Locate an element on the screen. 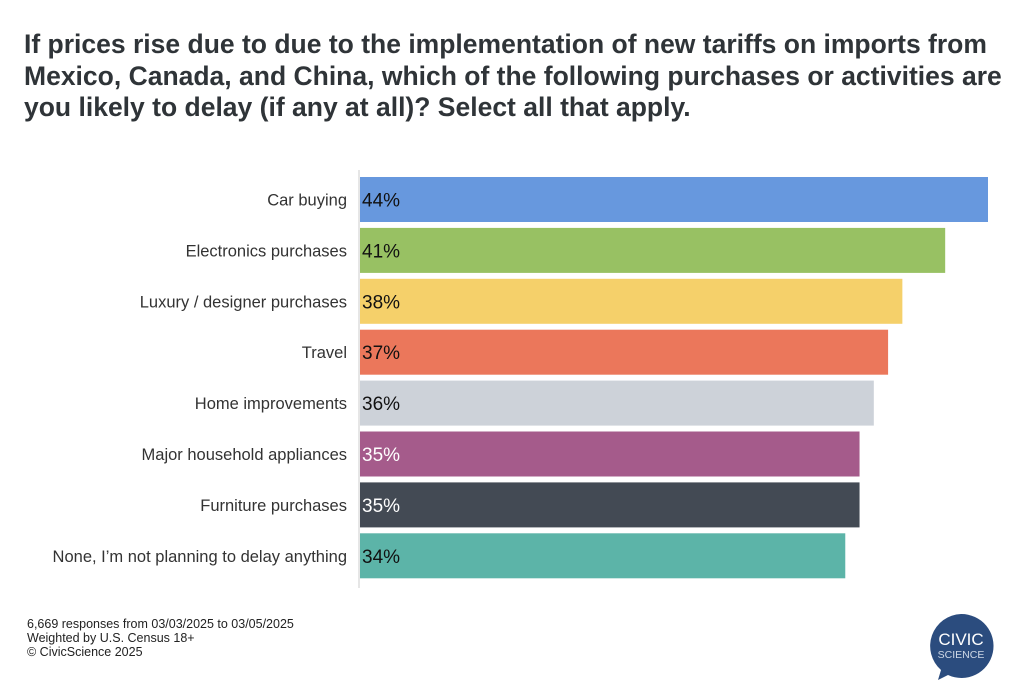 The width and height of the screenshot is (1024, 690). civicscience-logo: CIVIC SCIENCE is located at coordinates (962, 646).